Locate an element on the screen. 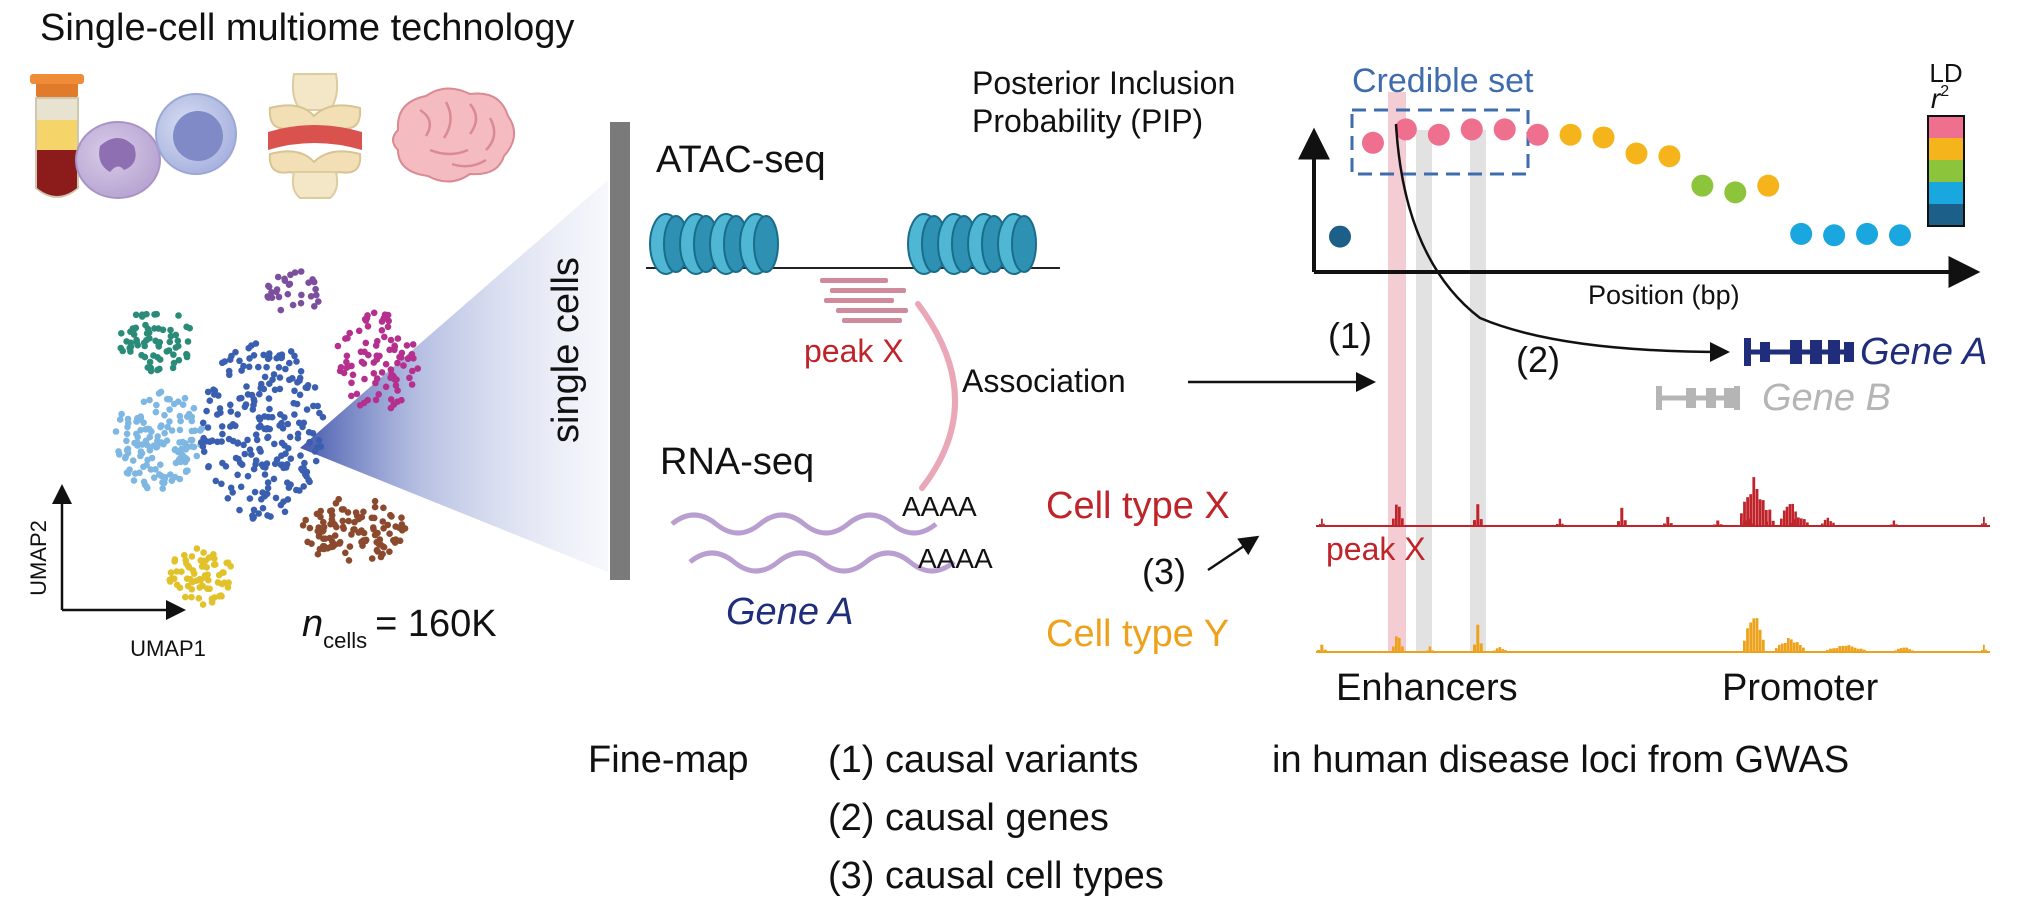  gene-a-label: Gene A is located at coordinates (1923, 352).